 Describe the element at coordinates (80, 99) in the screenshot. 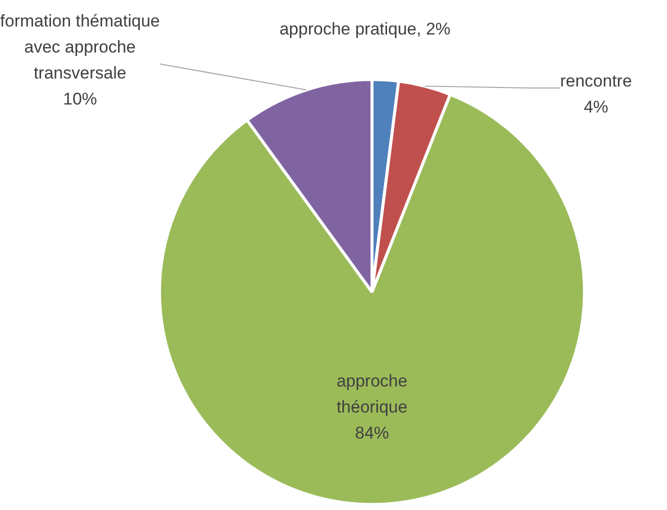

I see `data-label: 10%` at that location.